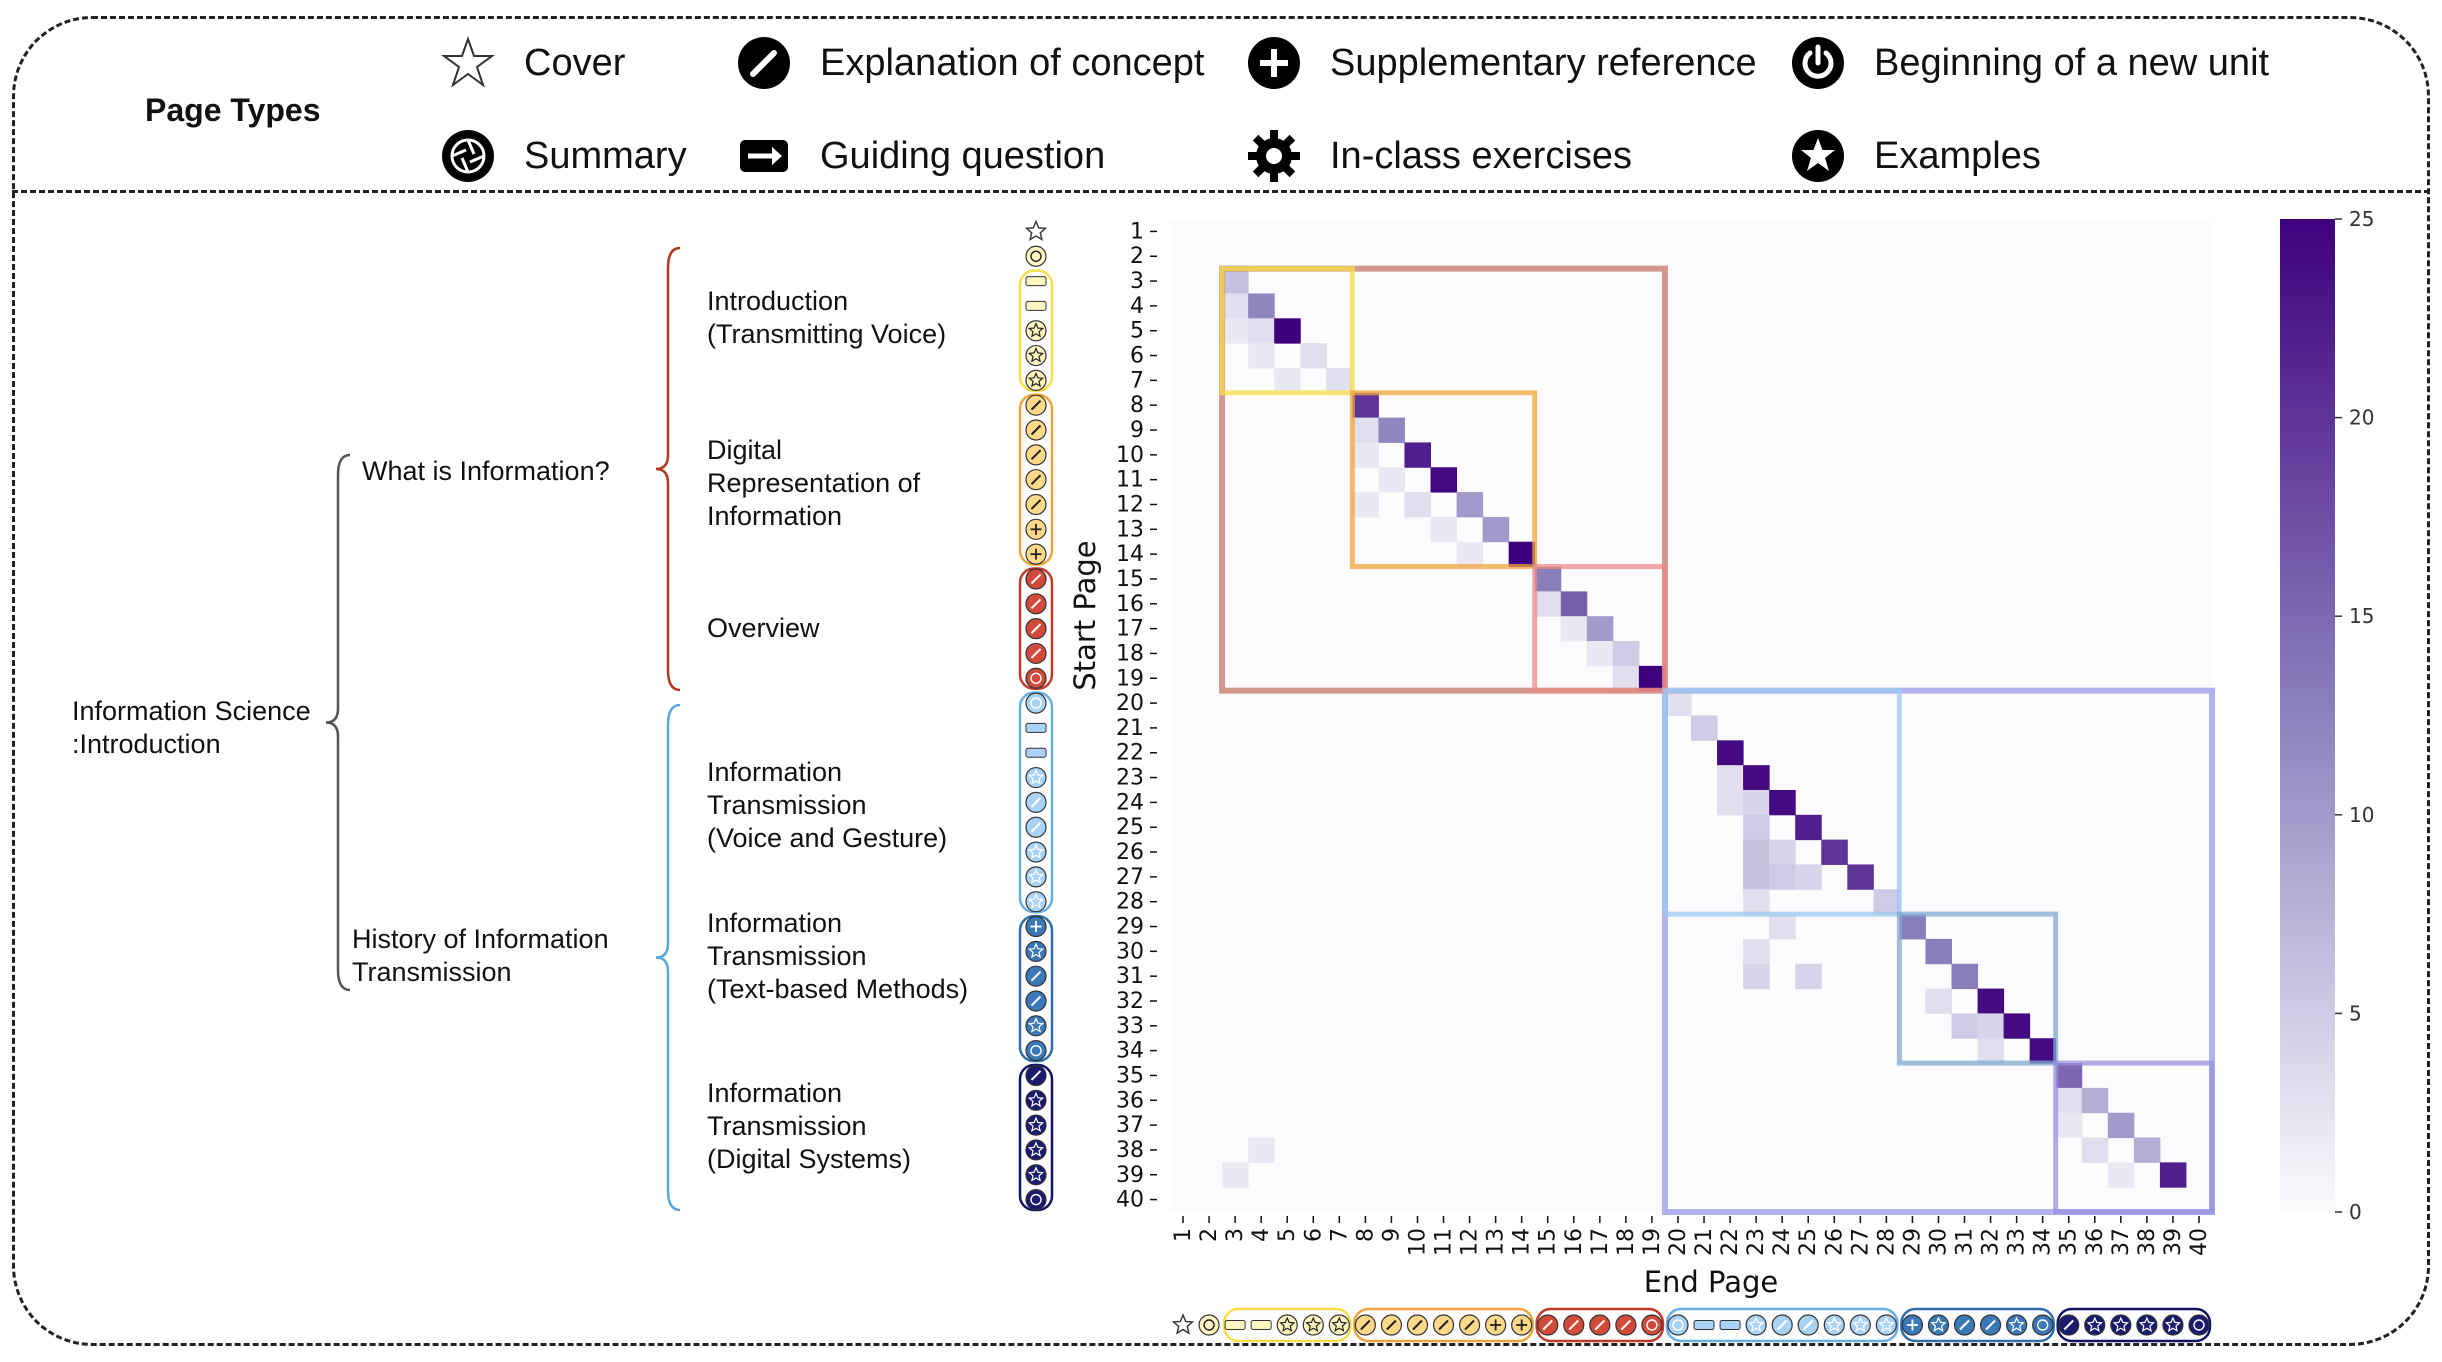 The height and width of the screenshot is (1362, 2442). I want to click on x-axis-label: End Page, so click(1711, 1282).